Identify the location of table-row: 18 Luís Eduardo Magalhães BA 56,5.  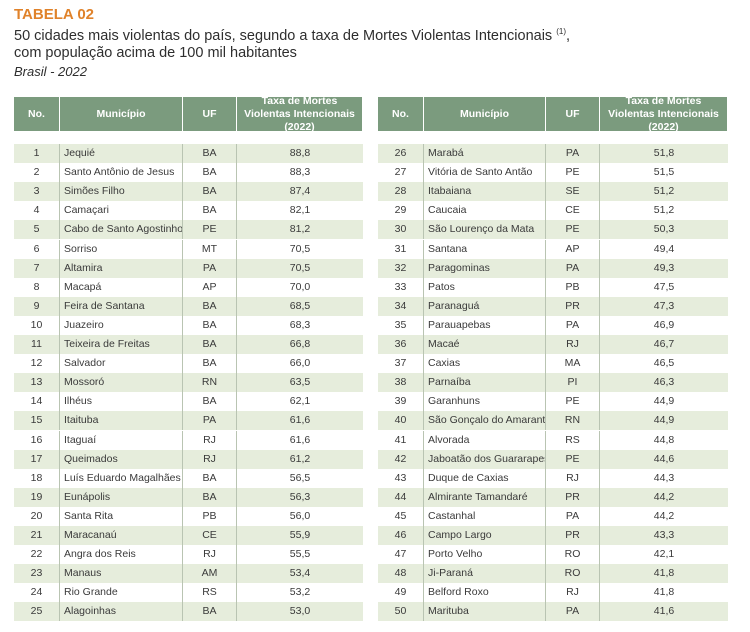
(188, 478).